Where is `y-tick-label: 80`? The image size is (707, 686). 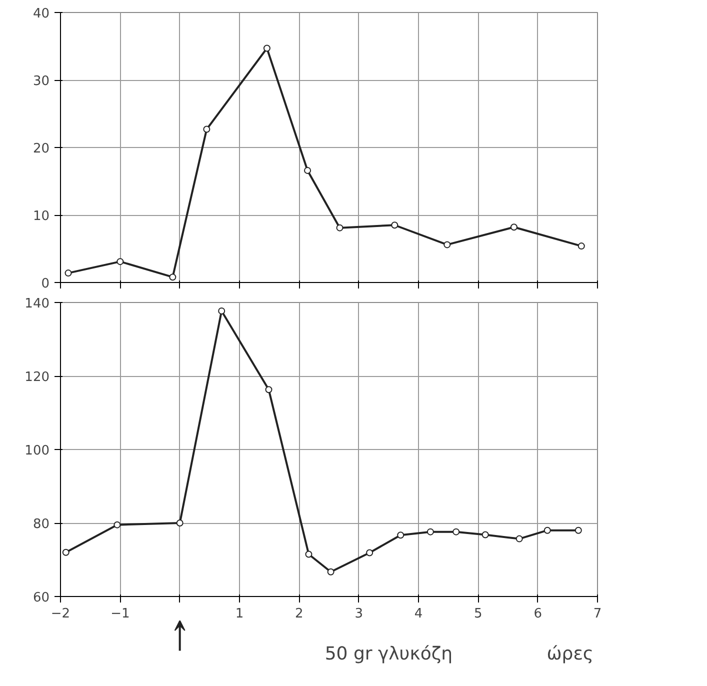
y-tick-label: 80 is located at coordinates (41, 524).